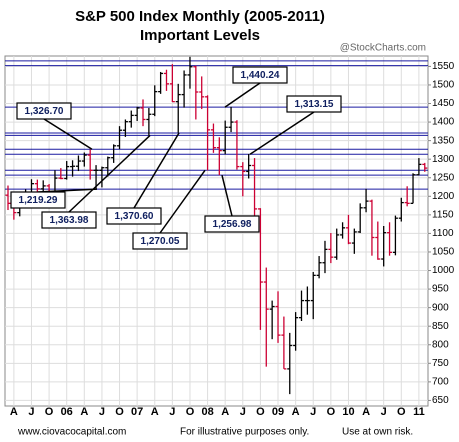 The image size is (459, 442). I want to click on y-tick-label: 1500, so click(443, 85).